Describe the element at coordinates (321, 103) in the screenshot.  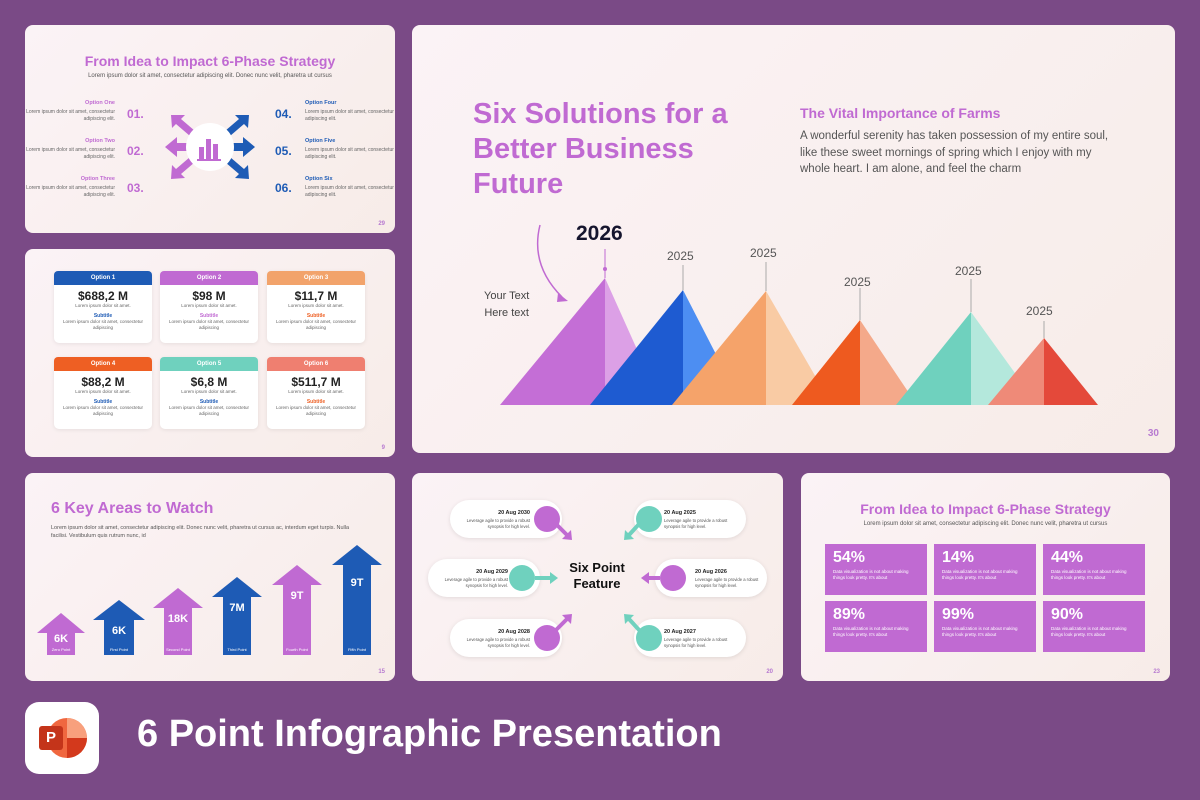
I see `option-name: Option Four` at that location.